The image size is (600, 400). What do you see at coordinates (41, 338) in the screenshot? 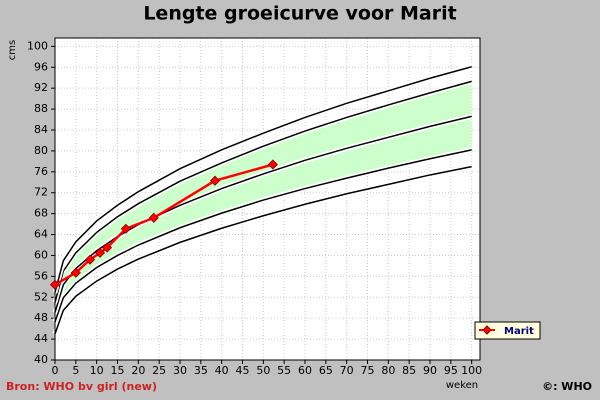
I see `y-tick-label: 44` at bounding box center [41, 338].